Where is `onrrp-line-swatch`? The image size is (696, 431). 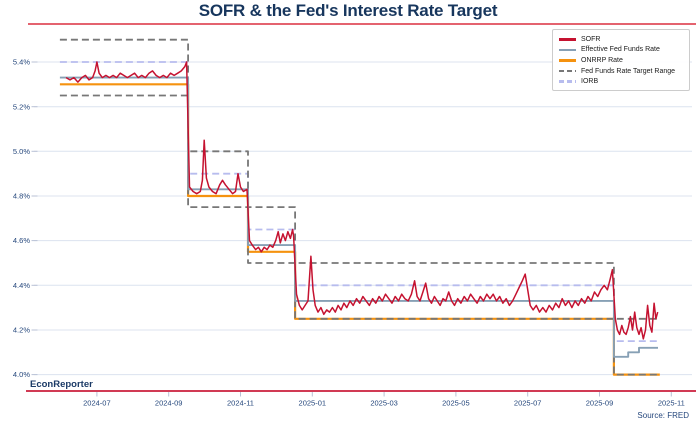 onrrp-line-swatch is located at coordinates (567, 60).